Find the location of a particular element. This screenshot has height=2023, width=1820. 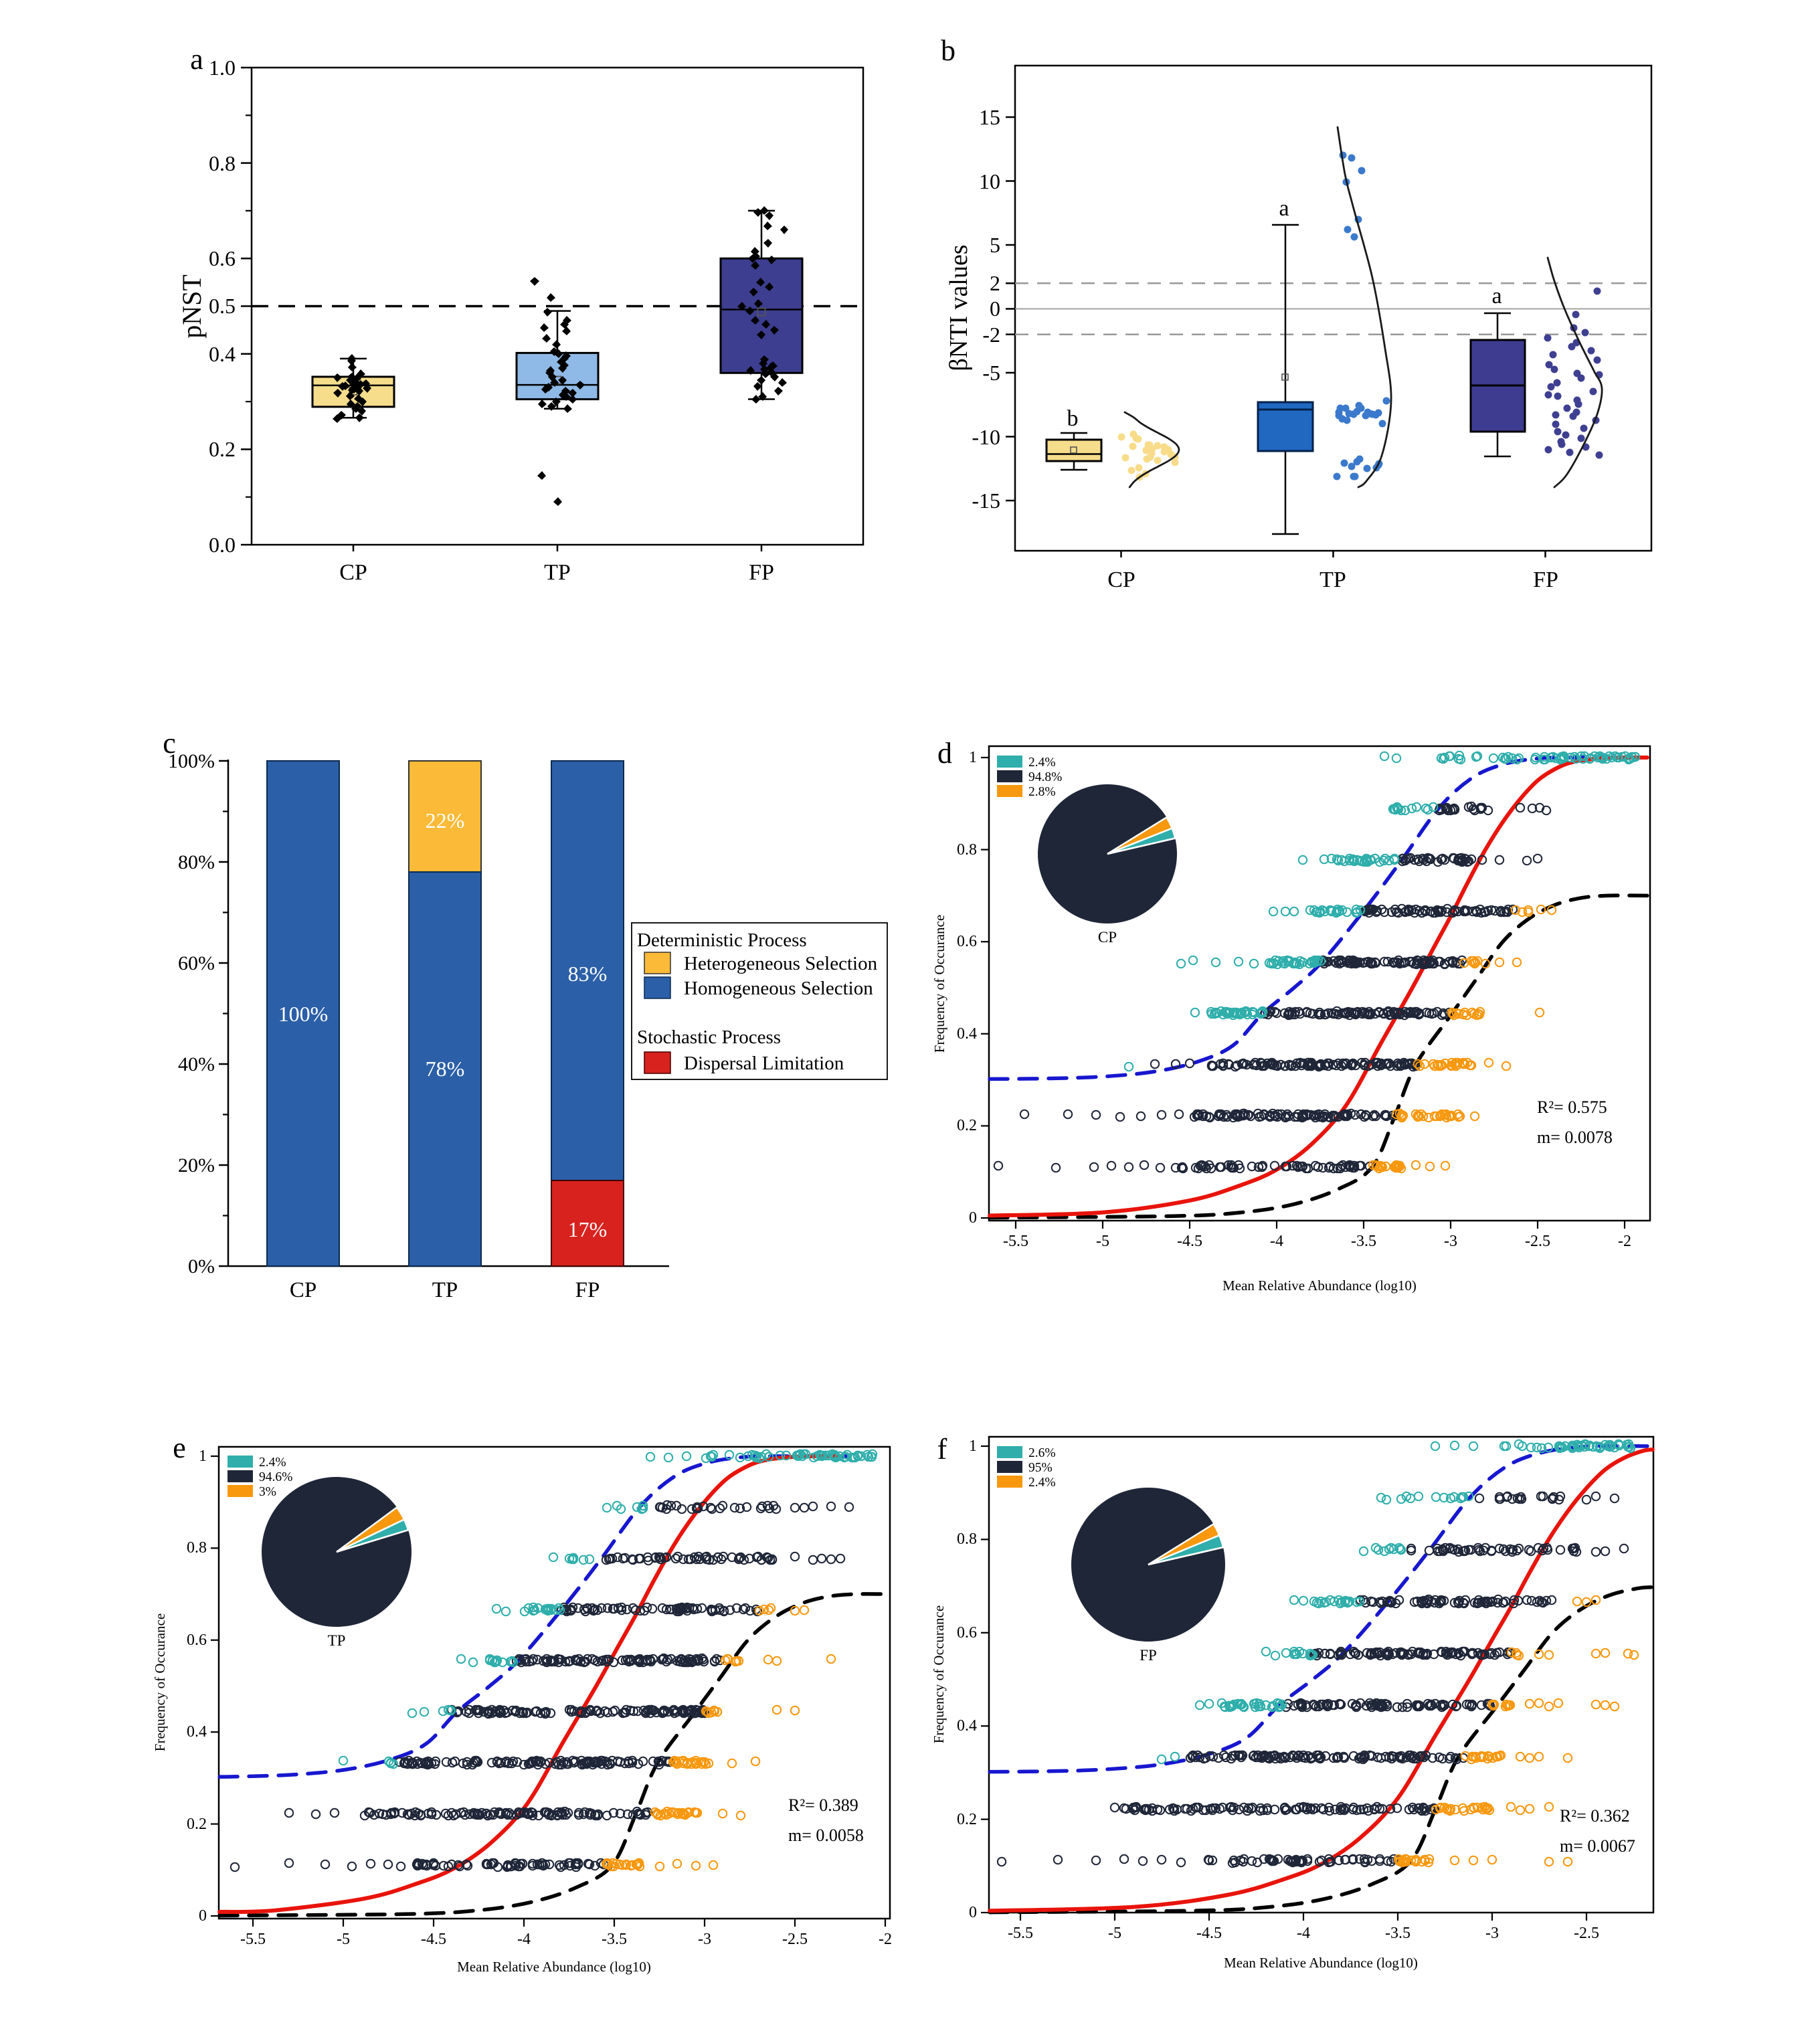

svg-text: 78% is located at coordinates (445, 1069).